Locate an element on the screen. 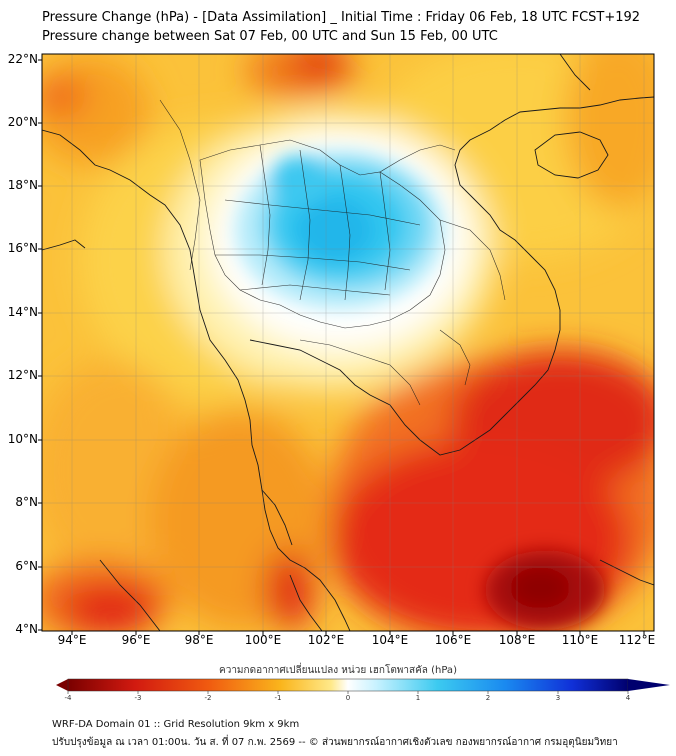 Image resolution: width=676 pixels, height=756 pixels. colorbar-max-arrow is located at coordinates (649, 685).